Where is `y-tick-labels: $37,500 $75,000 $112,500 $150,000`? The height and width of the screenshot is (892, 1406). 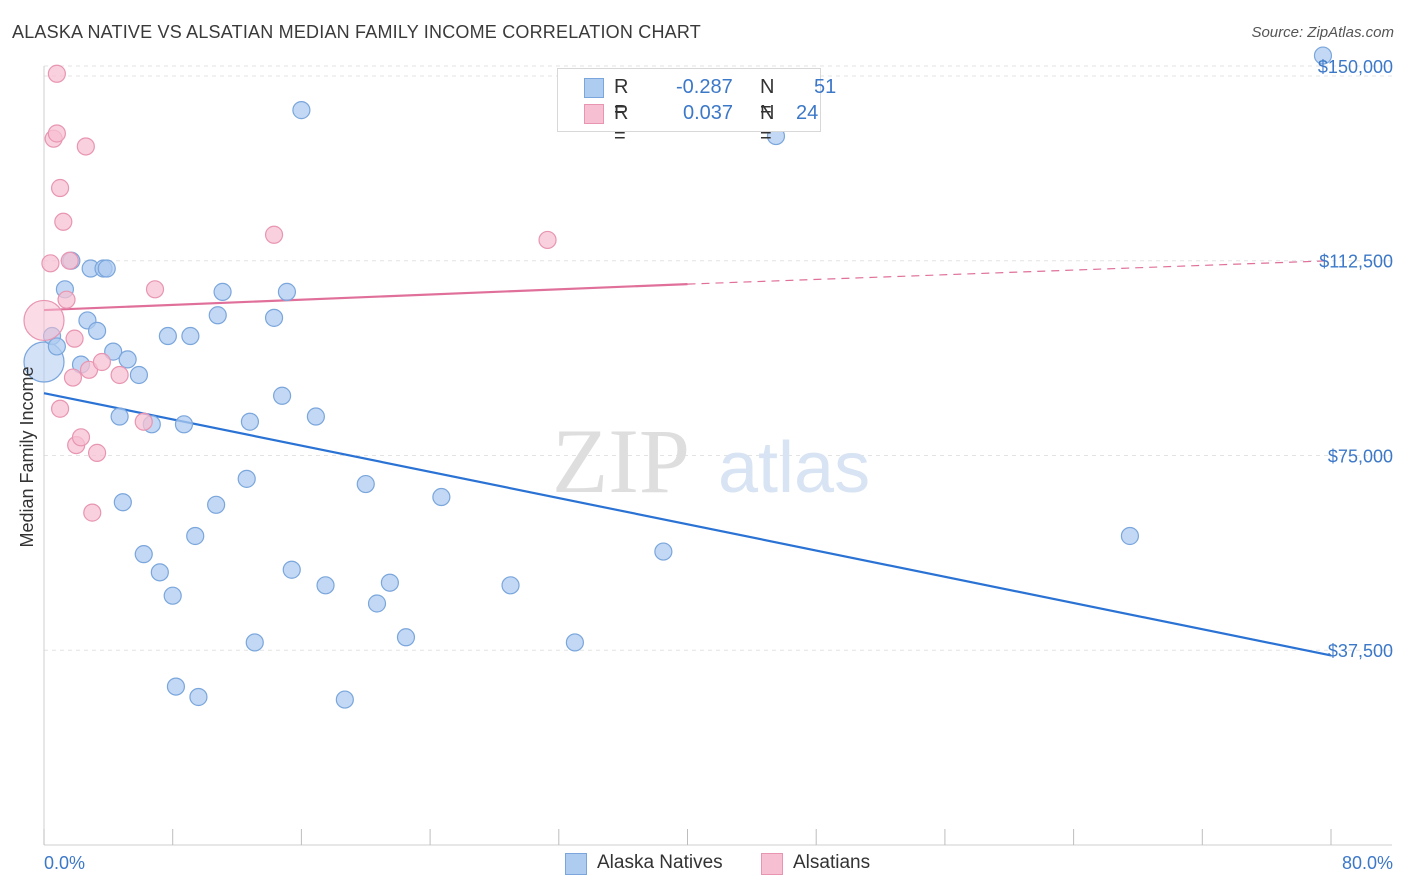
y-tick-labels: $37,500 $75,000 $112,500 $150,000 is located at coordinates (1355, 359).